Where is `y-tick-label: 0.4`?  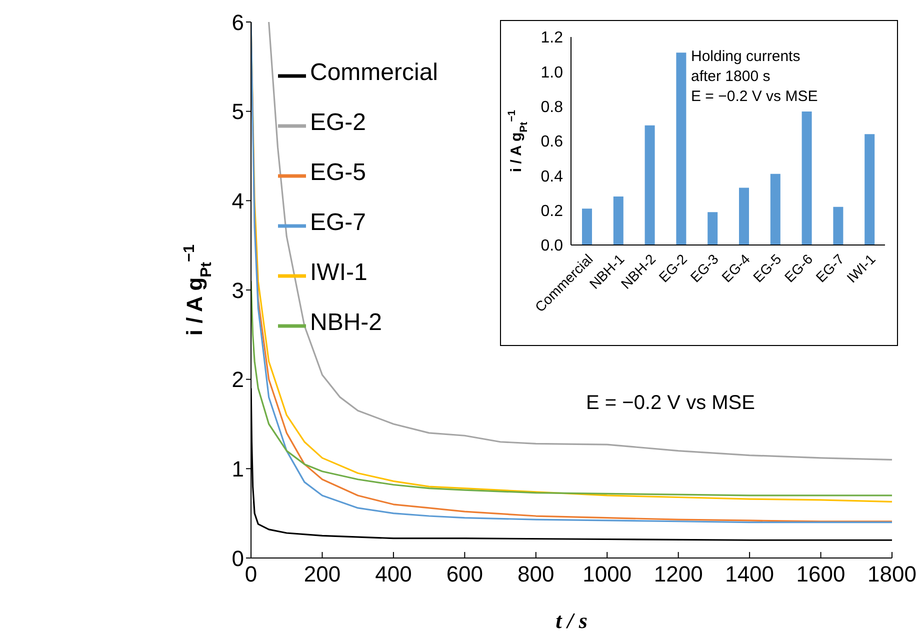 y-tick-label: 0.4 is located at coordinates (552, 177).